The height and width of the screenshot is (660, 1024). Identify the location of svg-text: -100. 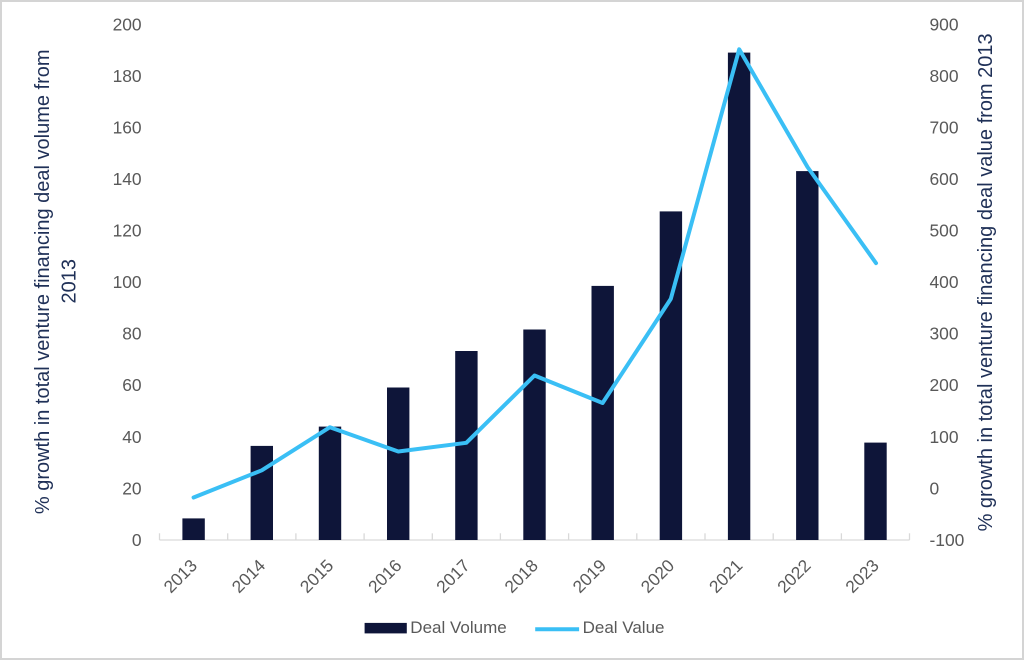
(947, 540).